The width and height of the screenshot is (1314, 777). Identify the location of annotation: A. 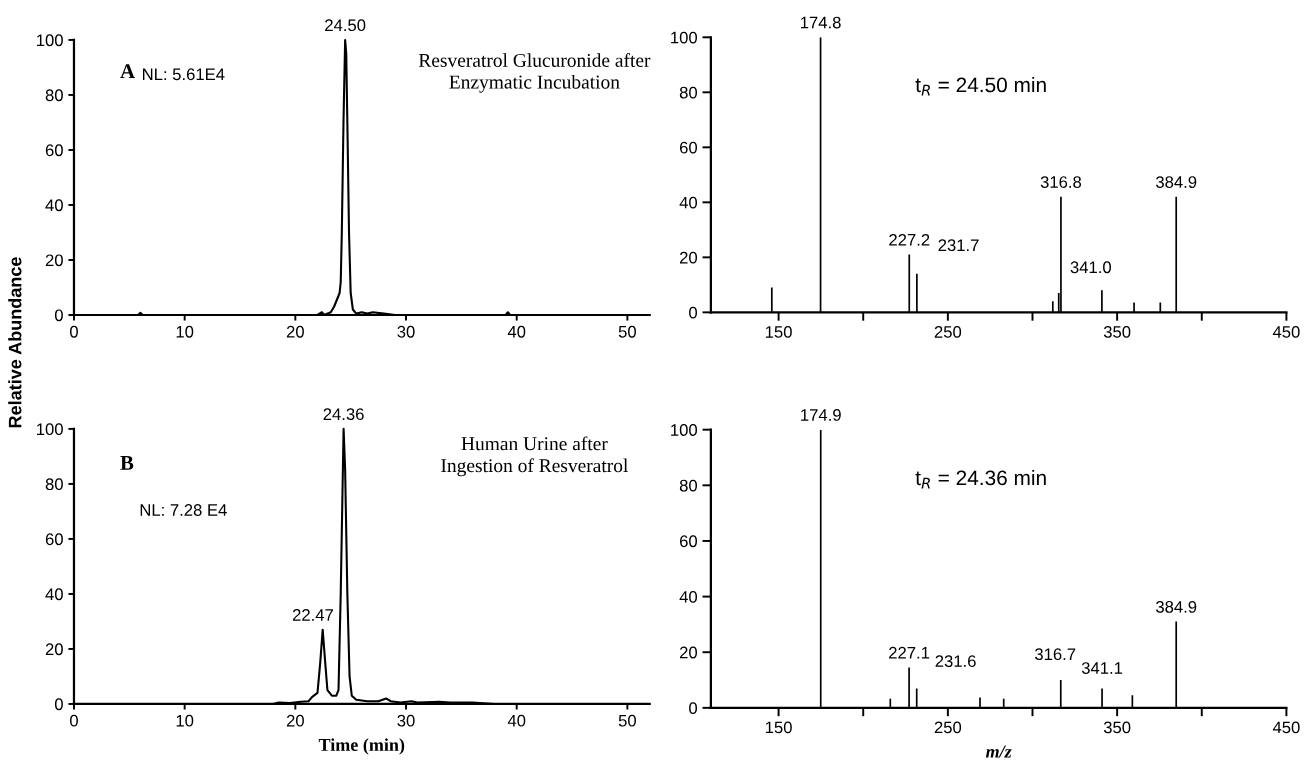
(127, 71).